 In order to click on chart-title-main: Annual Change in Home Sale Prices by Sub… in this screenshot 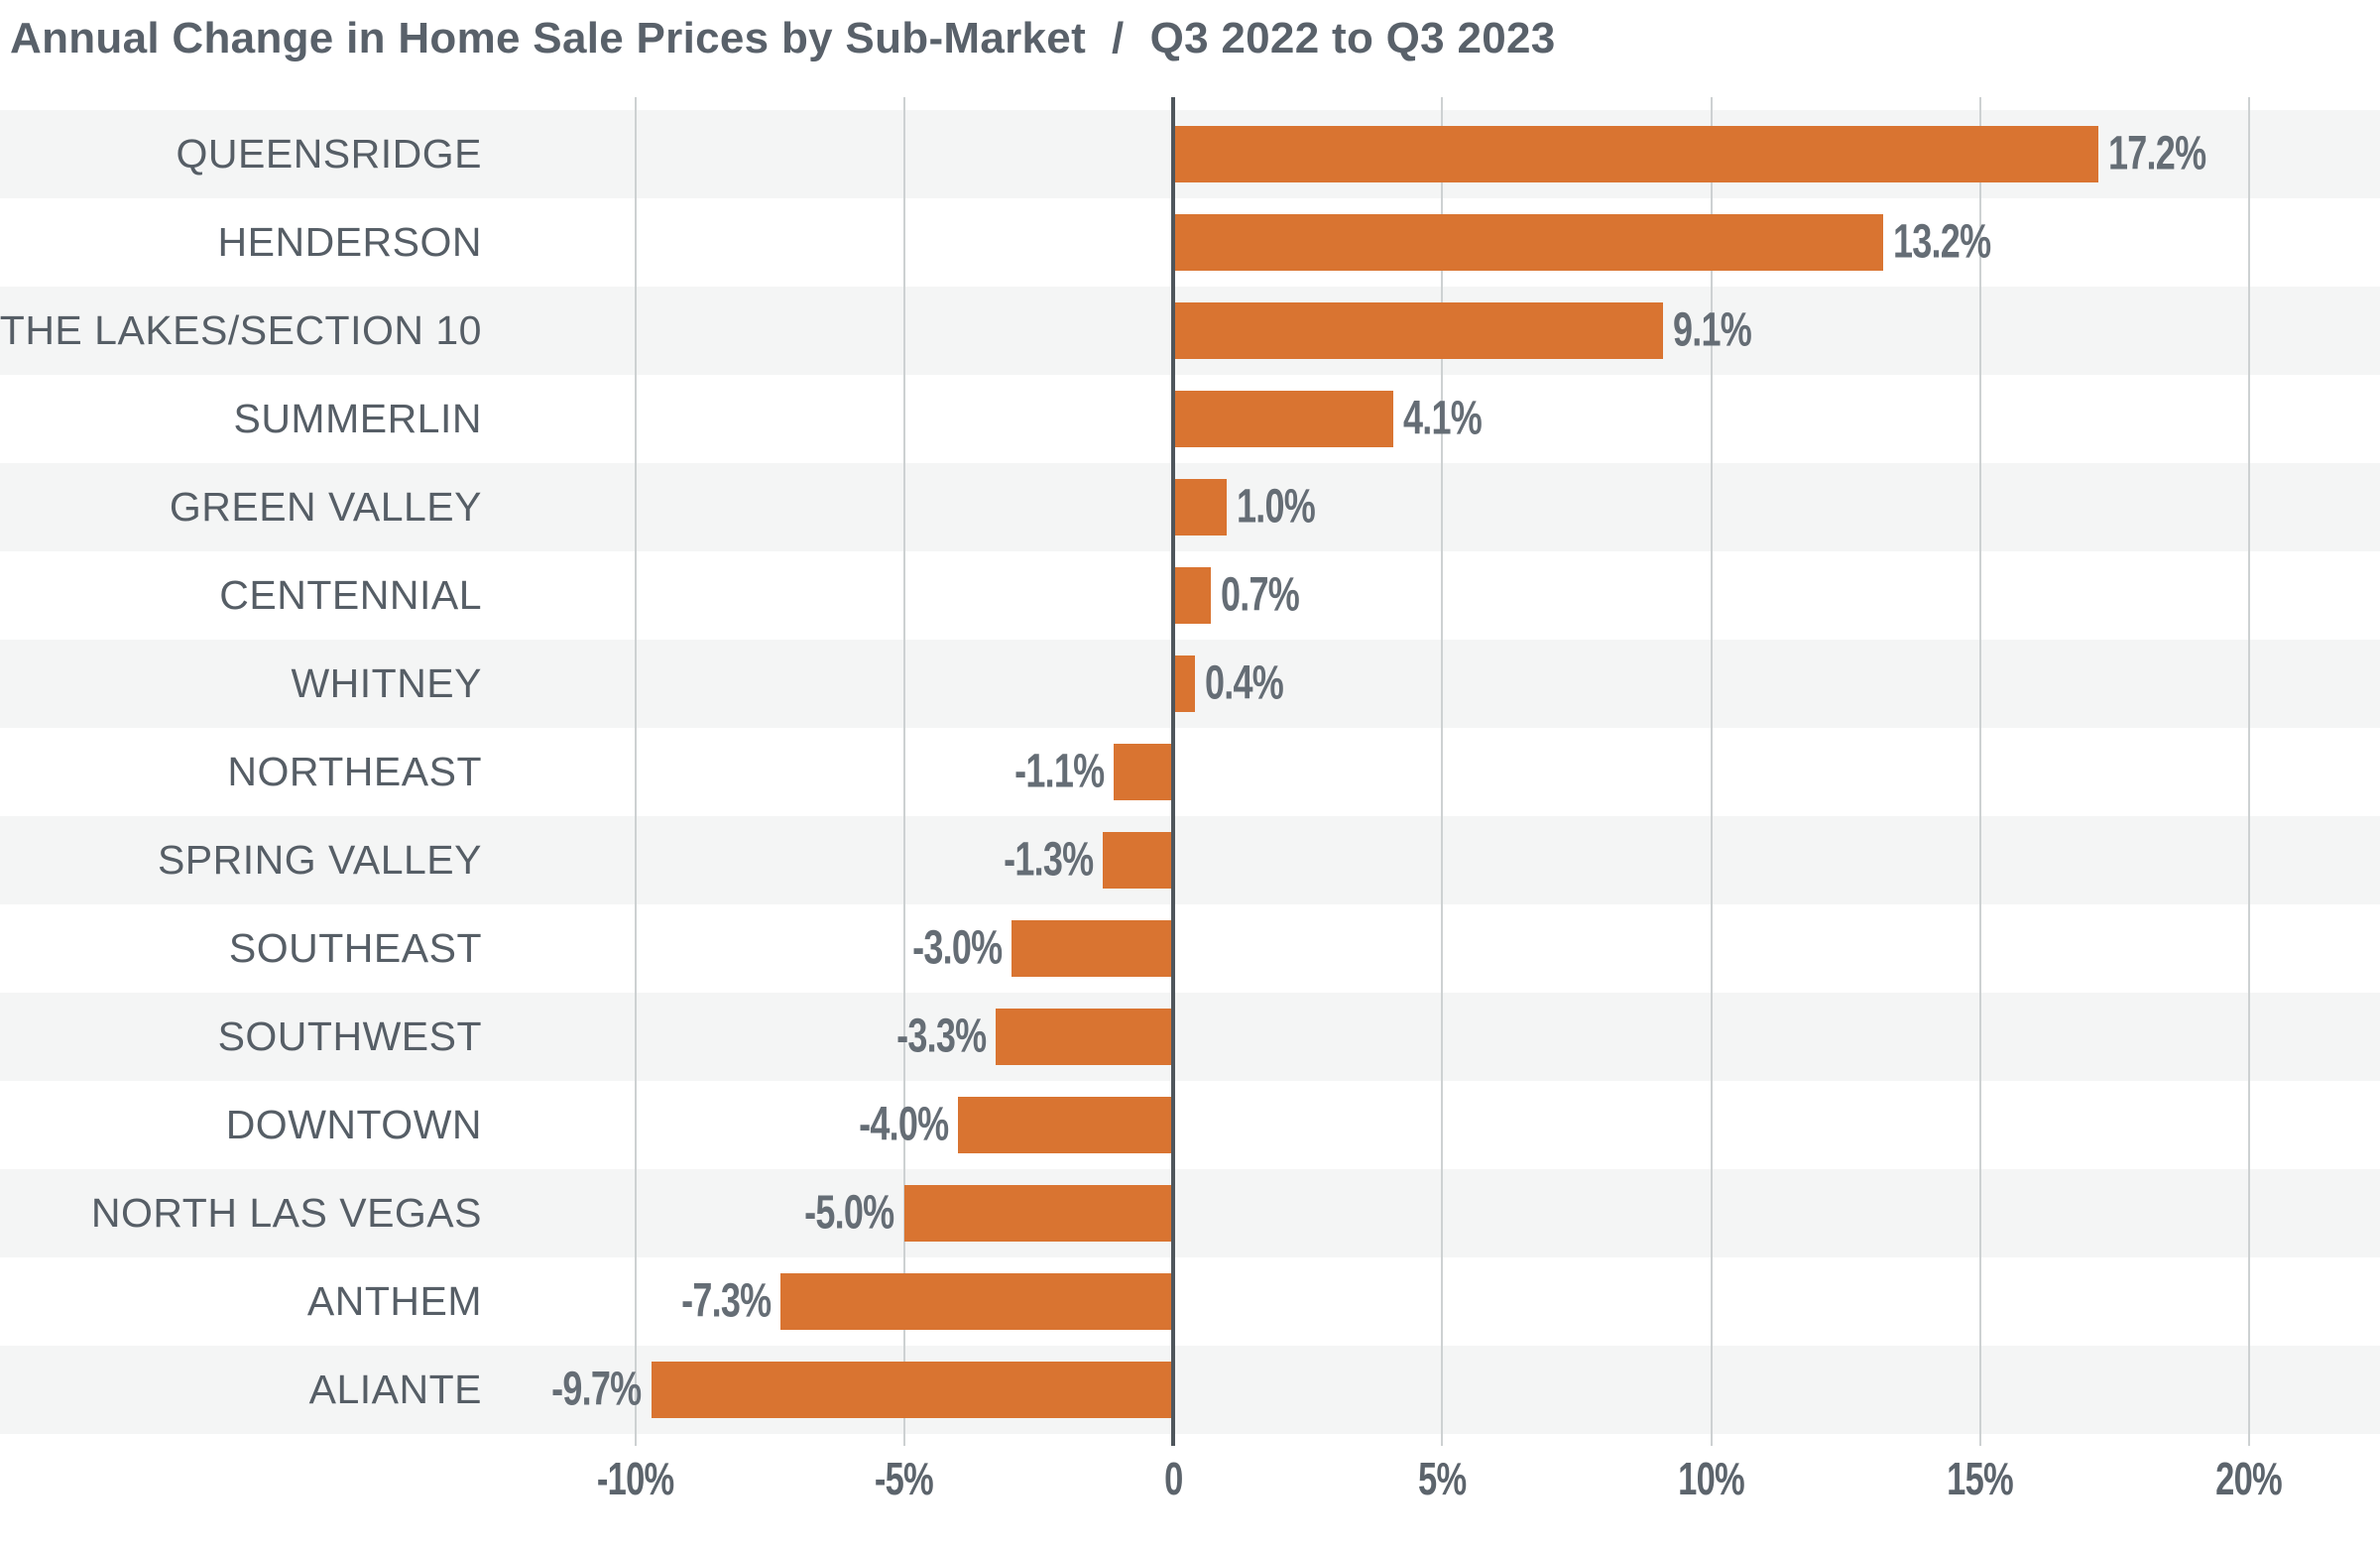, I will do `click(548, 38)`.